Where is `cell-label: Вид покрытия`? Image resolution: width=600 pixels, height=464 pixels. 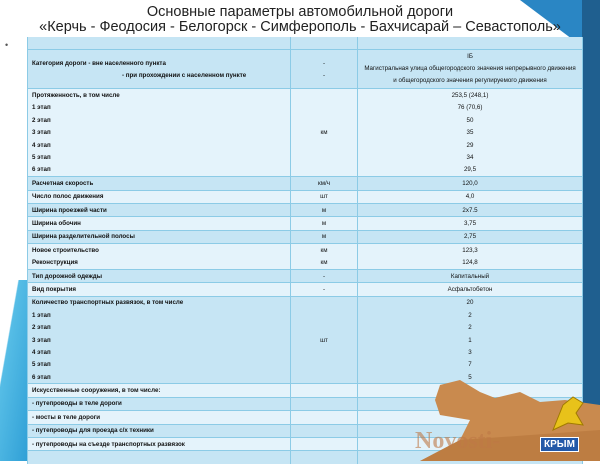 cell-label: Вид покрытия is located at coordinates (159, 289).